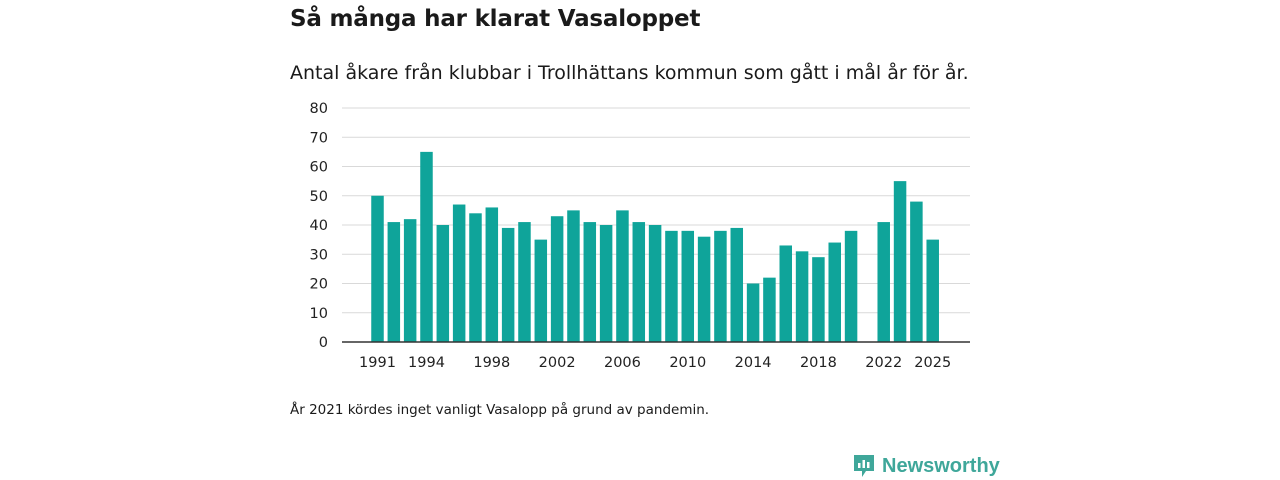 The height and width of the screenshot is (480, 1280). Describe the element at coordinates (319, 255) in the screenshot. I see `y-tick-label-30: 30` at that location.